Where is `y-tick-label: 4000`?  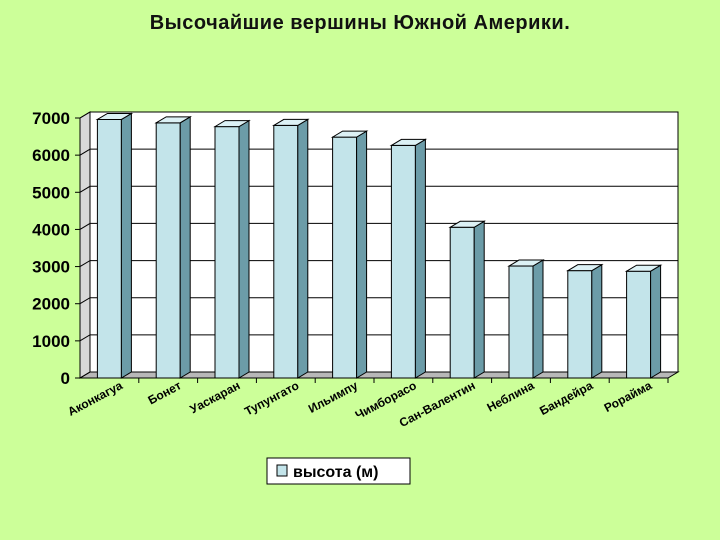
y-tick-label: 4000 is located at coordinates (51, 229).